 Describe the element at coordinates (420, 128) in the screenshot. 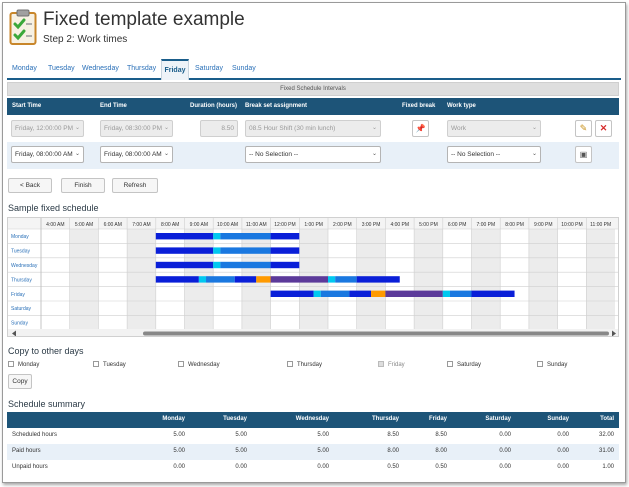

I see `fixed-break-pin-button: 📌` at that location.